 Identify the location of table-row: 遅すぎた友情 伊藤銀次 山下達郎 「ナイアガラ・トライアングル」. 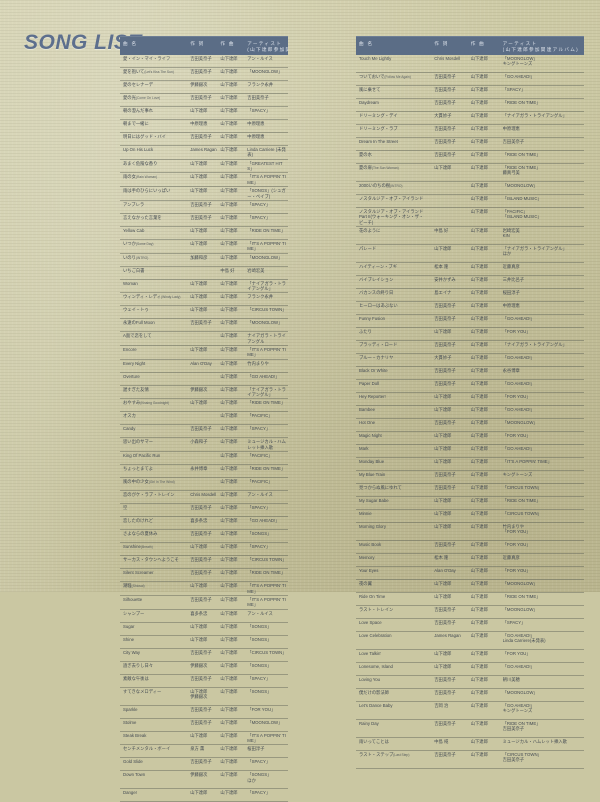
(204, 393).